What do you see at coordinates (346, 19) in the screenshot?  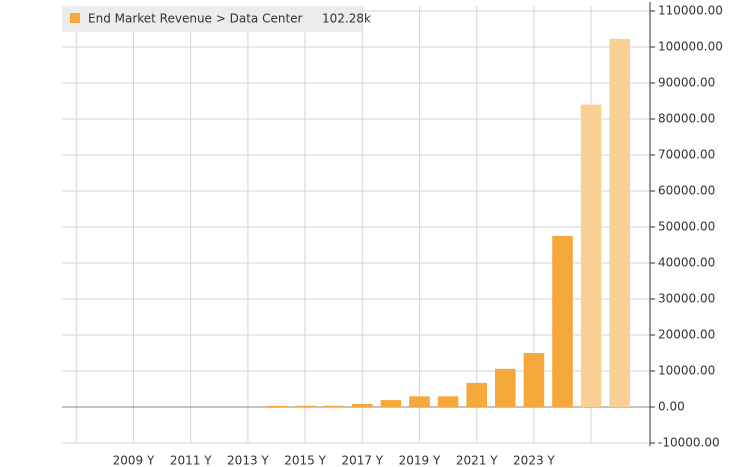 I see `legend-value: 102.28k` at bounding box center [346, 19].